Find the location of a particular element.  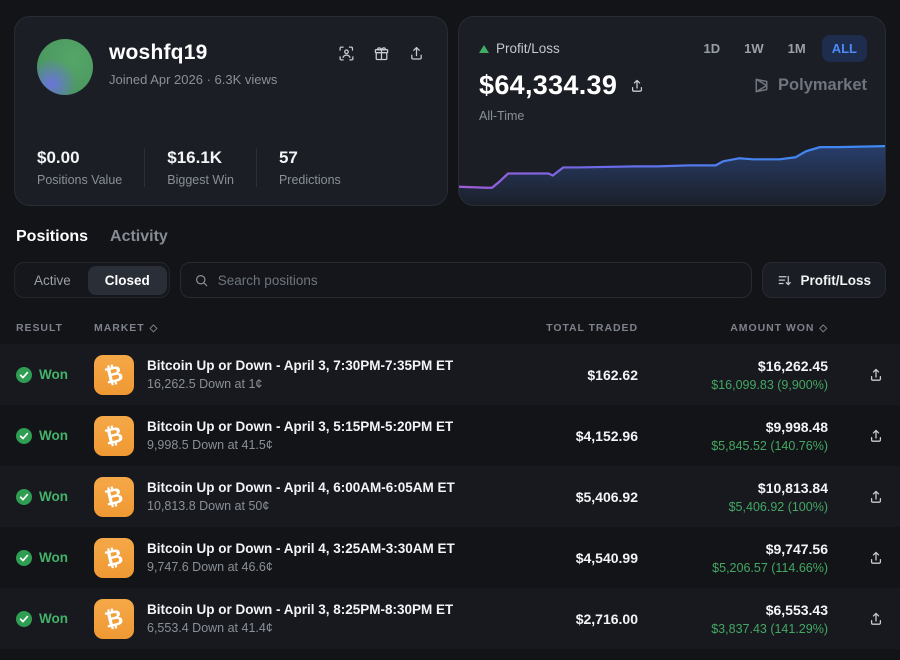

stat-value: 57 is located at coordinates (288, 157).